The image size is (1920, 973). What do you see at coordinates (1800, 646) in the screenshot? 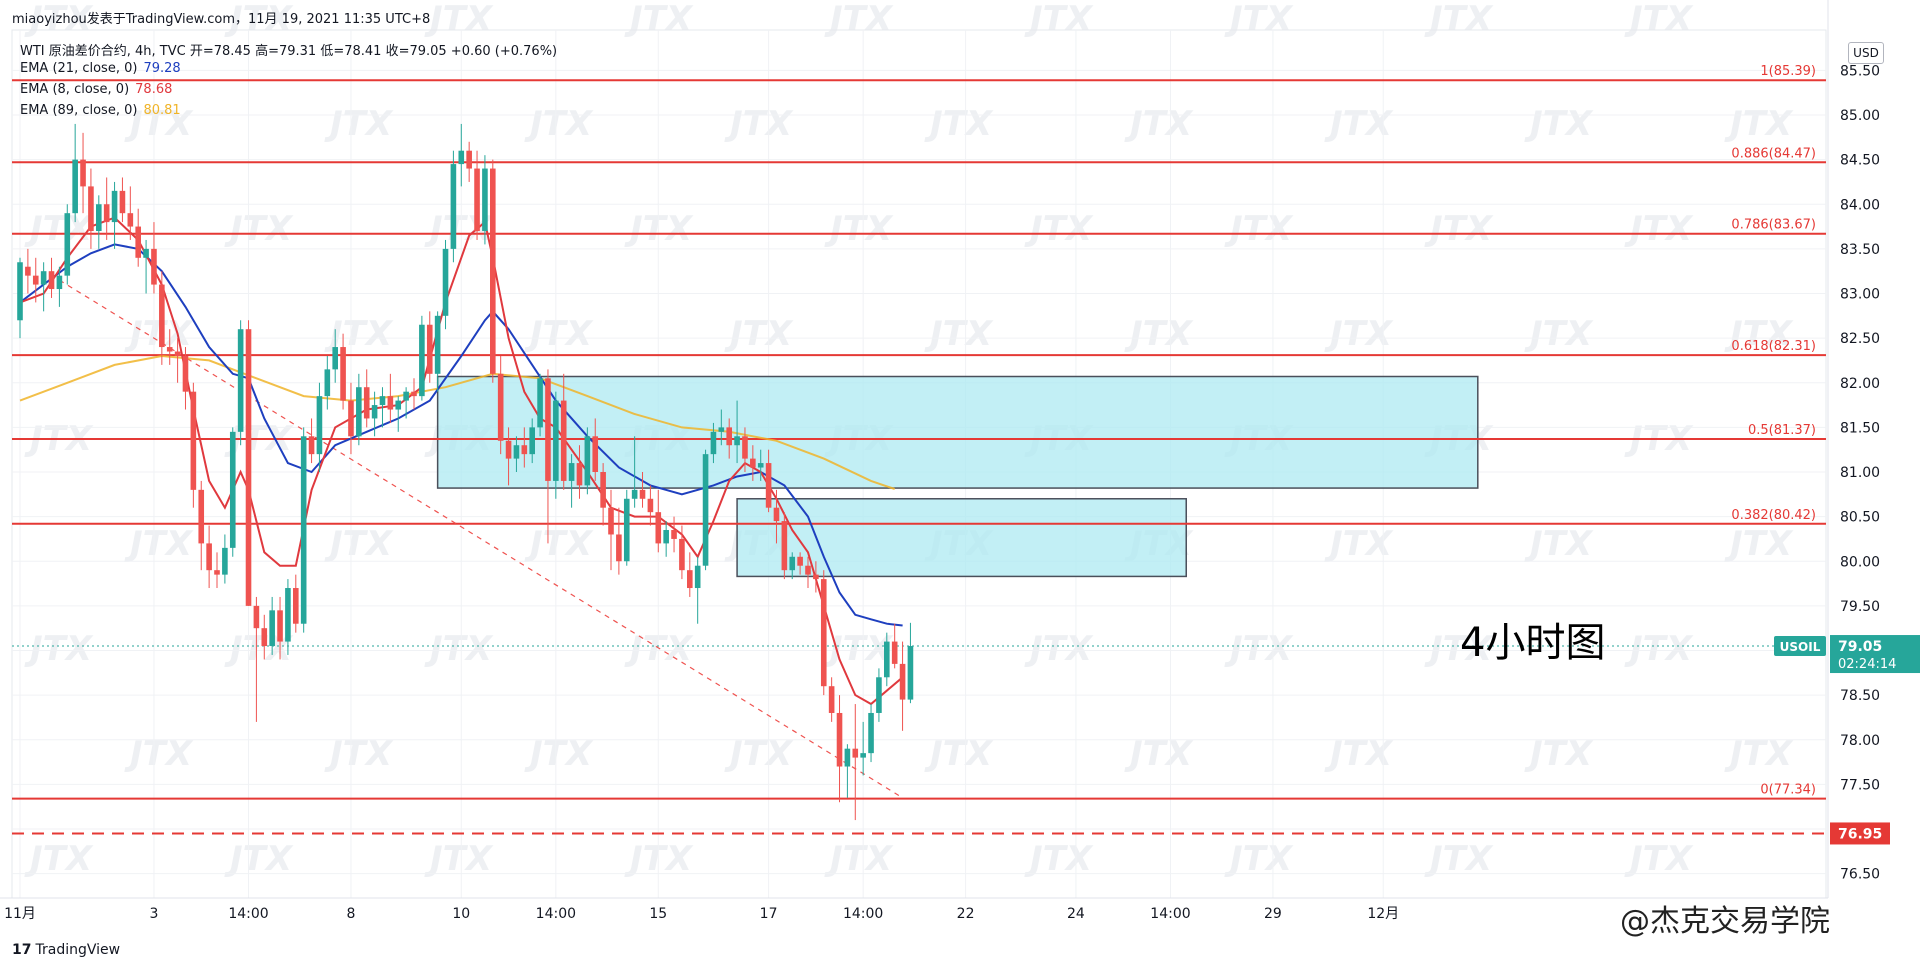
I see `symbol-tag` at bounding box center [1800, 646].